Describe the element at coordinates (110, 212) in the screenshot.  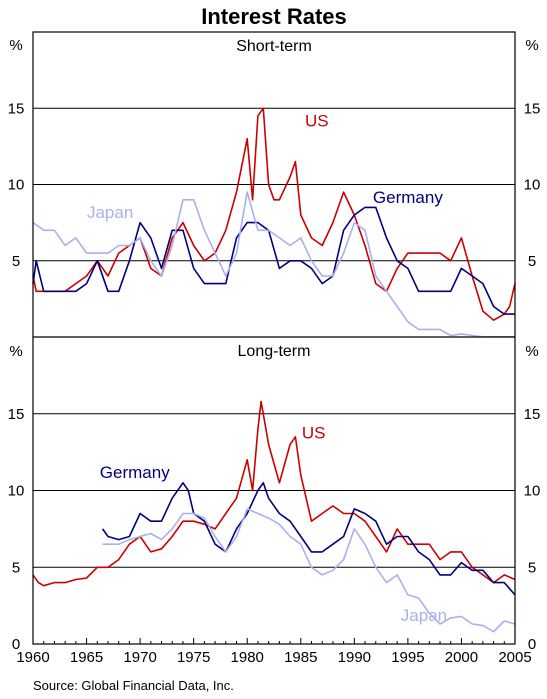
I see `short-term-label-japan: Japan` at that location.